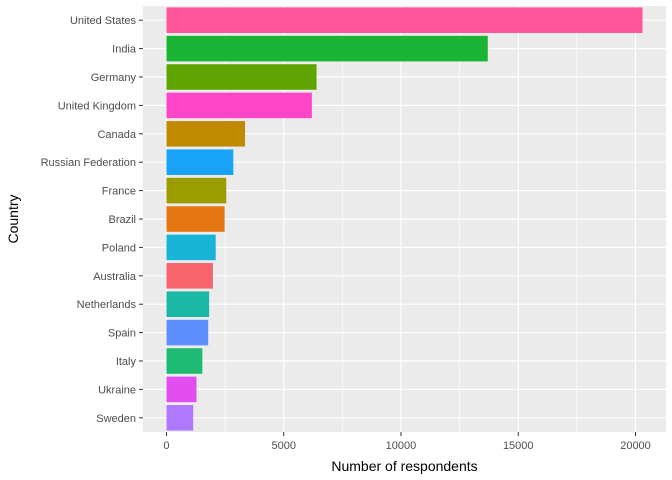  I want to click on x-tick-label: 20000, so click(635, 446).